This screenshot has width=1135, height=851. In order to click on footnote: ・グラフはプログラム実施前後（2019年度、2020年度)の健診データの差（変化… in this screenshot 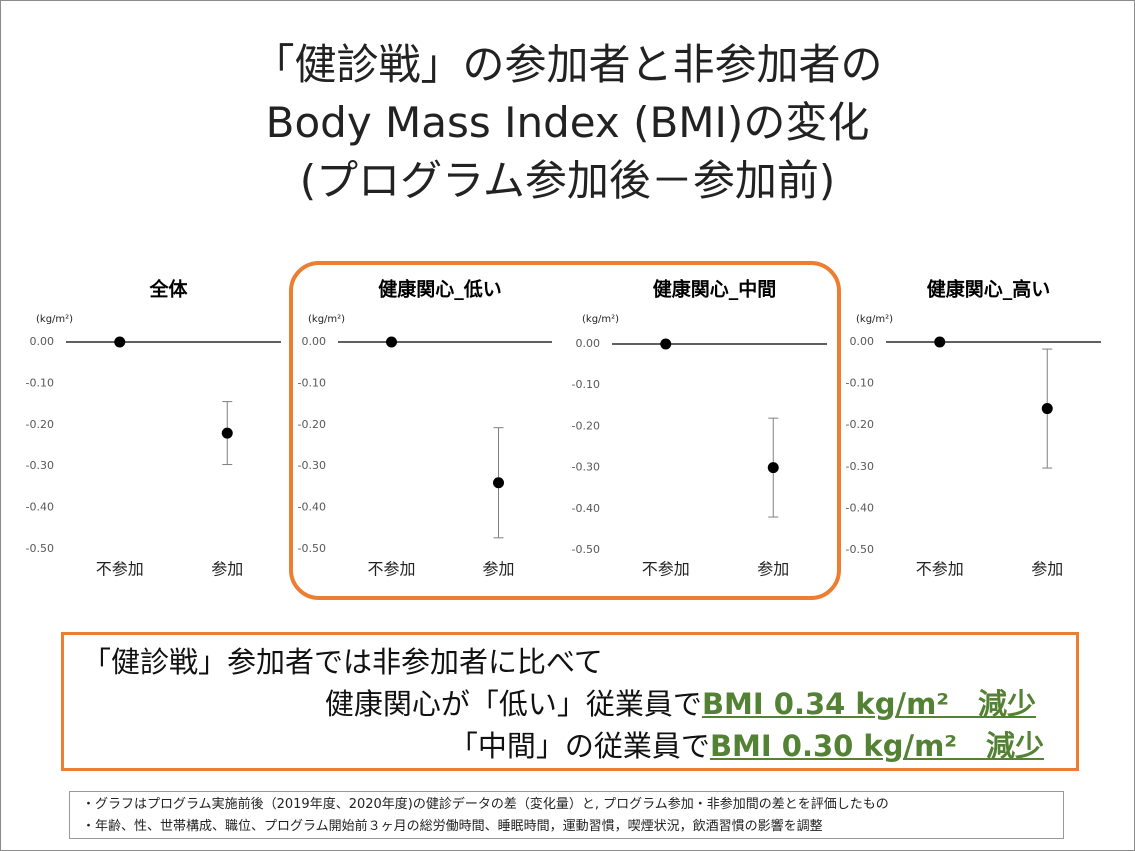, I will do `click(485, 804)`.